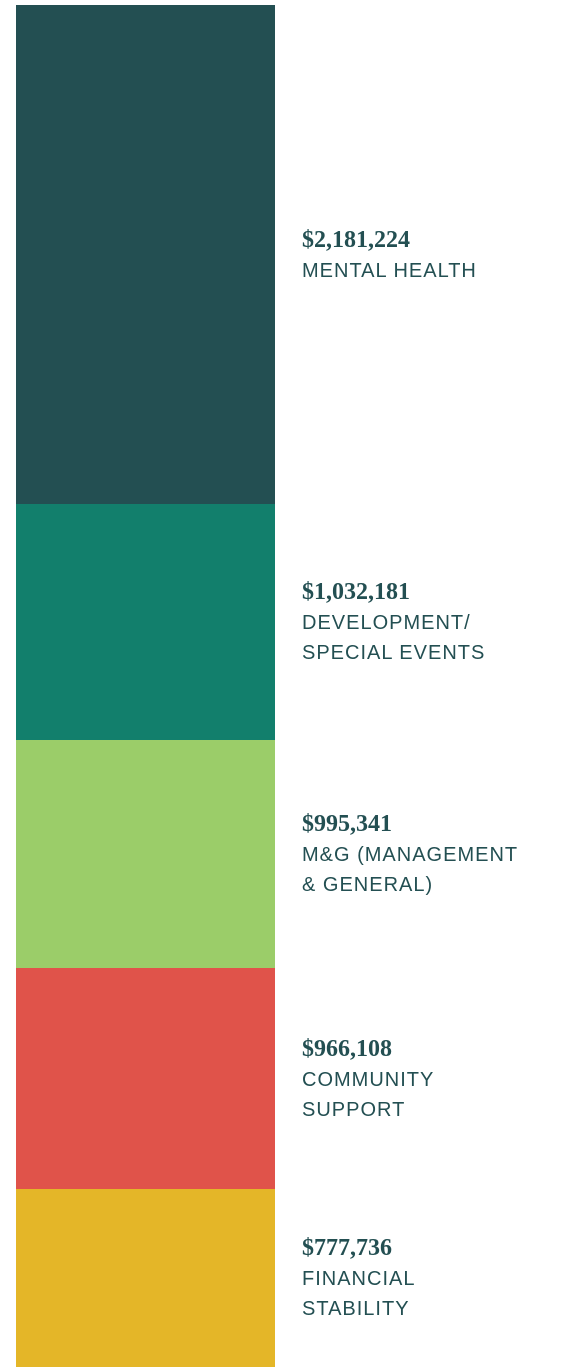 The width and height of the screenshot is (569, 1370). Describe the element at coordinates (347, 824) in the screenshot. I see `value-label: $995,341` at that location.